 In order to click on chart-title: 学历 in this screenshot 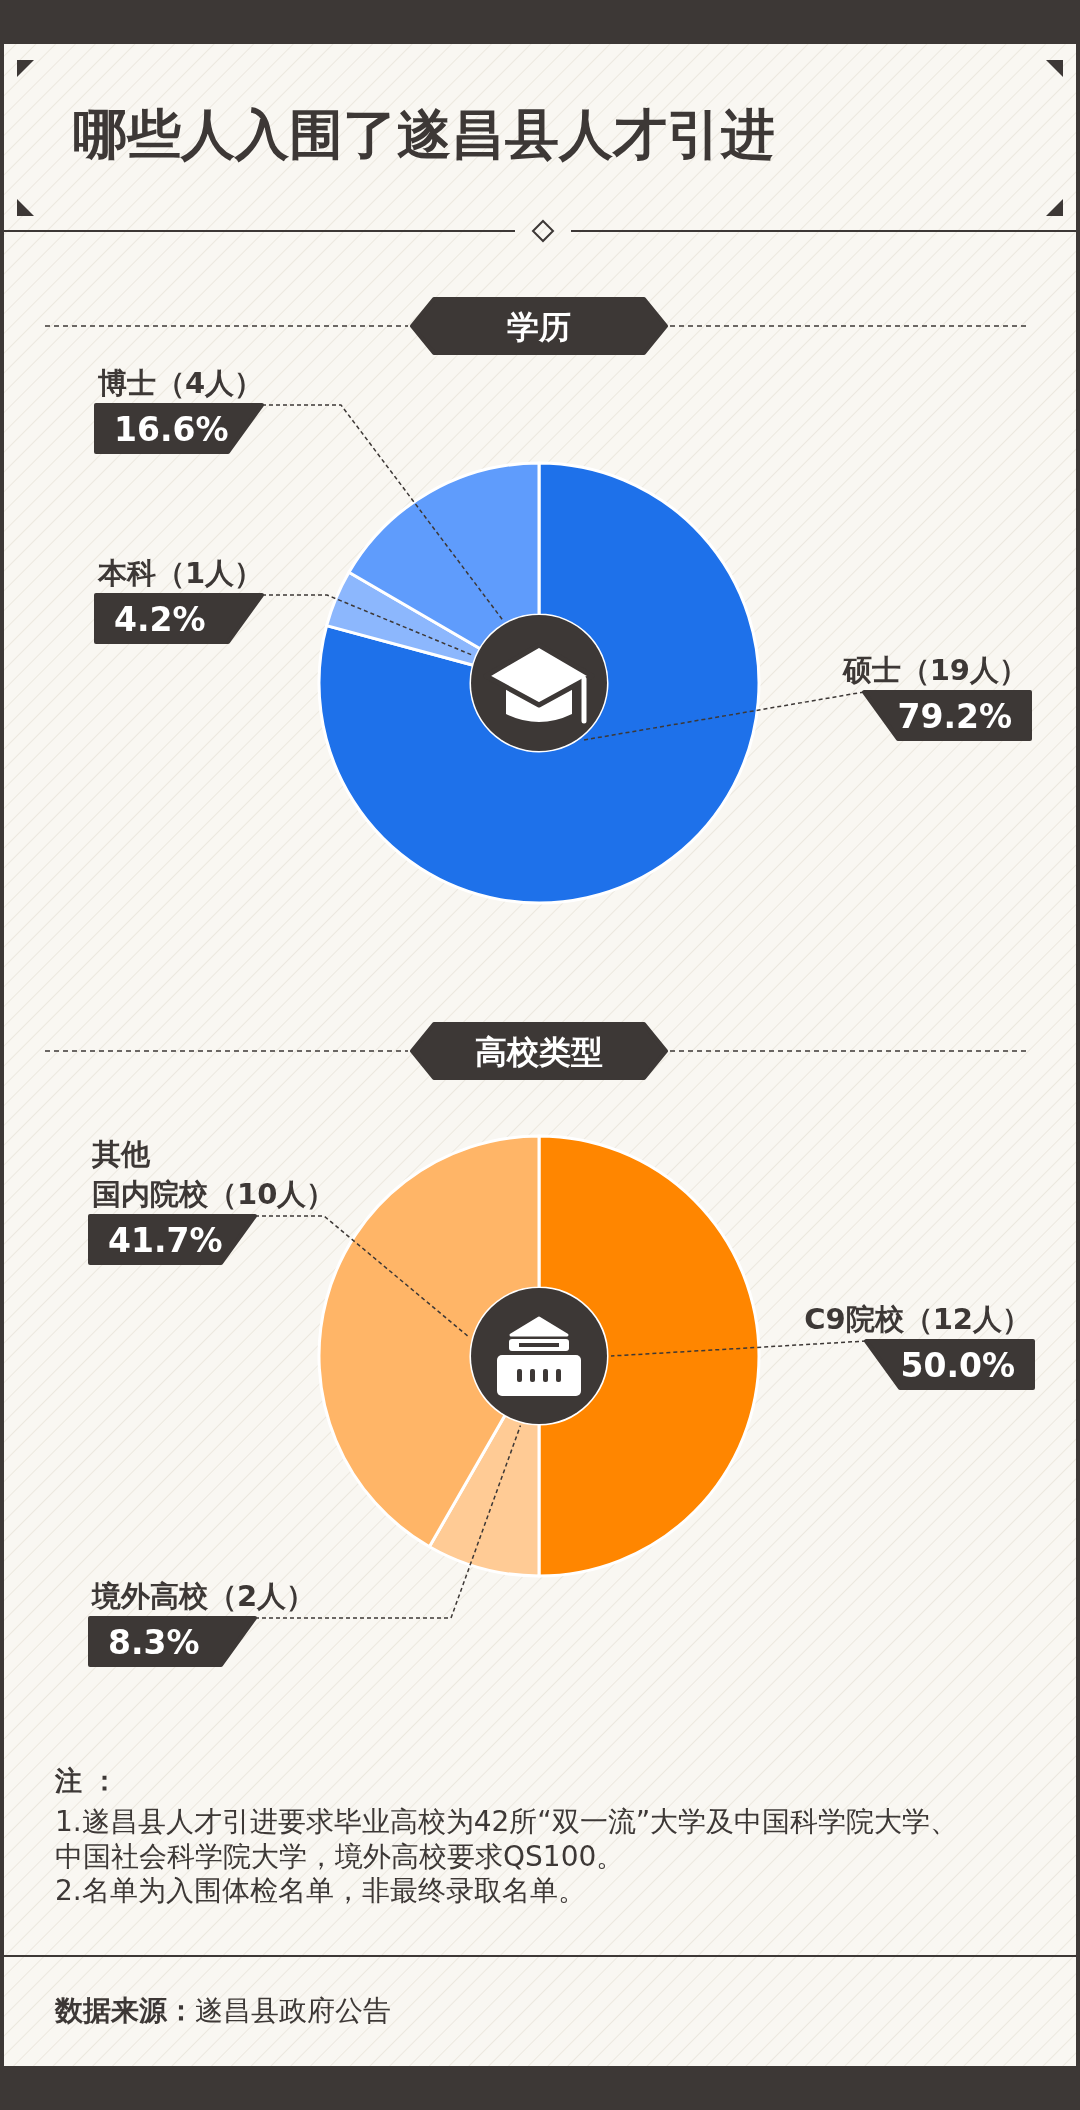, I will do `click(539, 327)`.